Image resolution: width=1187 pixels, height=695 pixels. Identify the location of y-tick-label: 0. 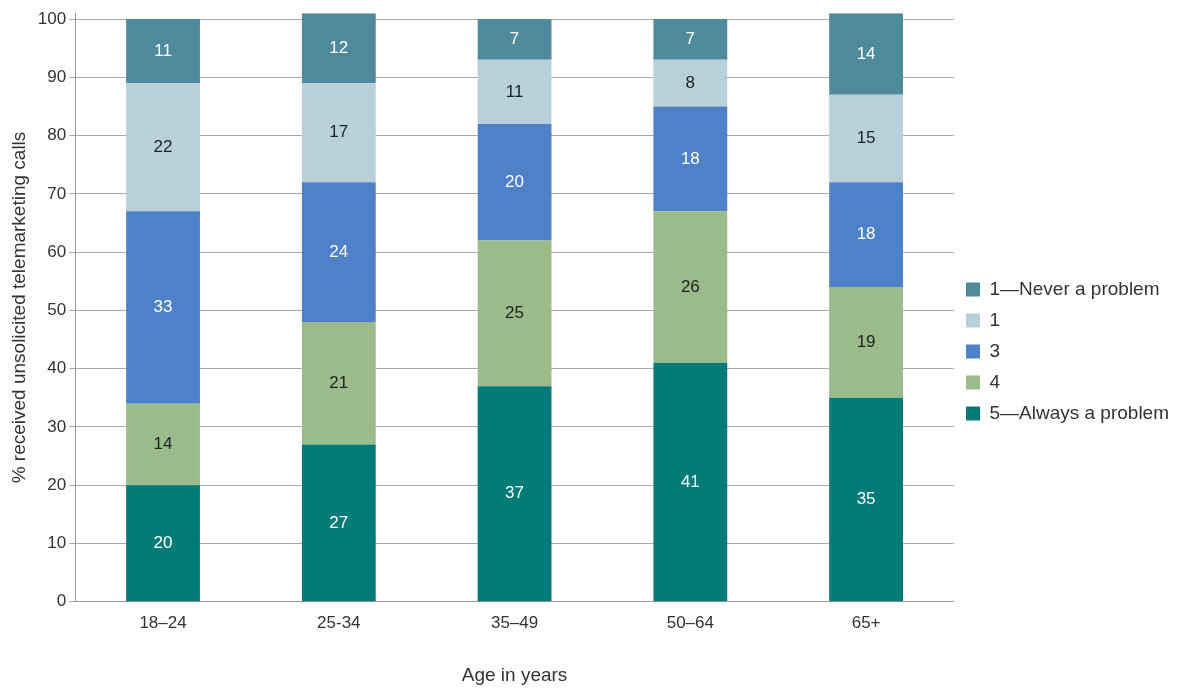
(61, 601).